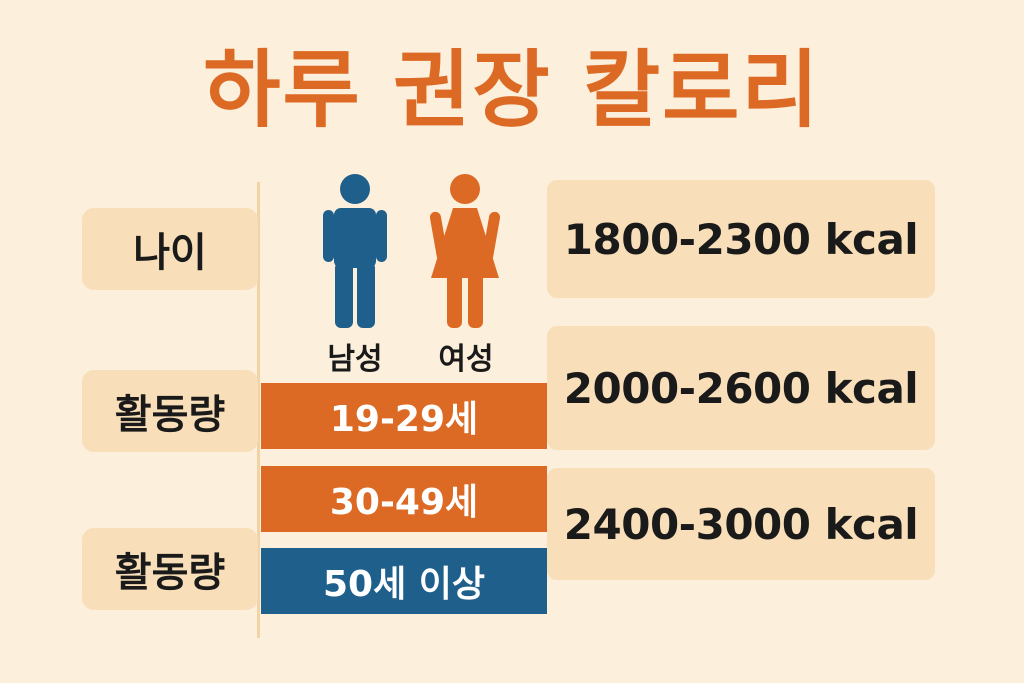 This screenshot has width=1024, height=683. I want to click on row-label-activity-1: 활동량, so click(170, 411).